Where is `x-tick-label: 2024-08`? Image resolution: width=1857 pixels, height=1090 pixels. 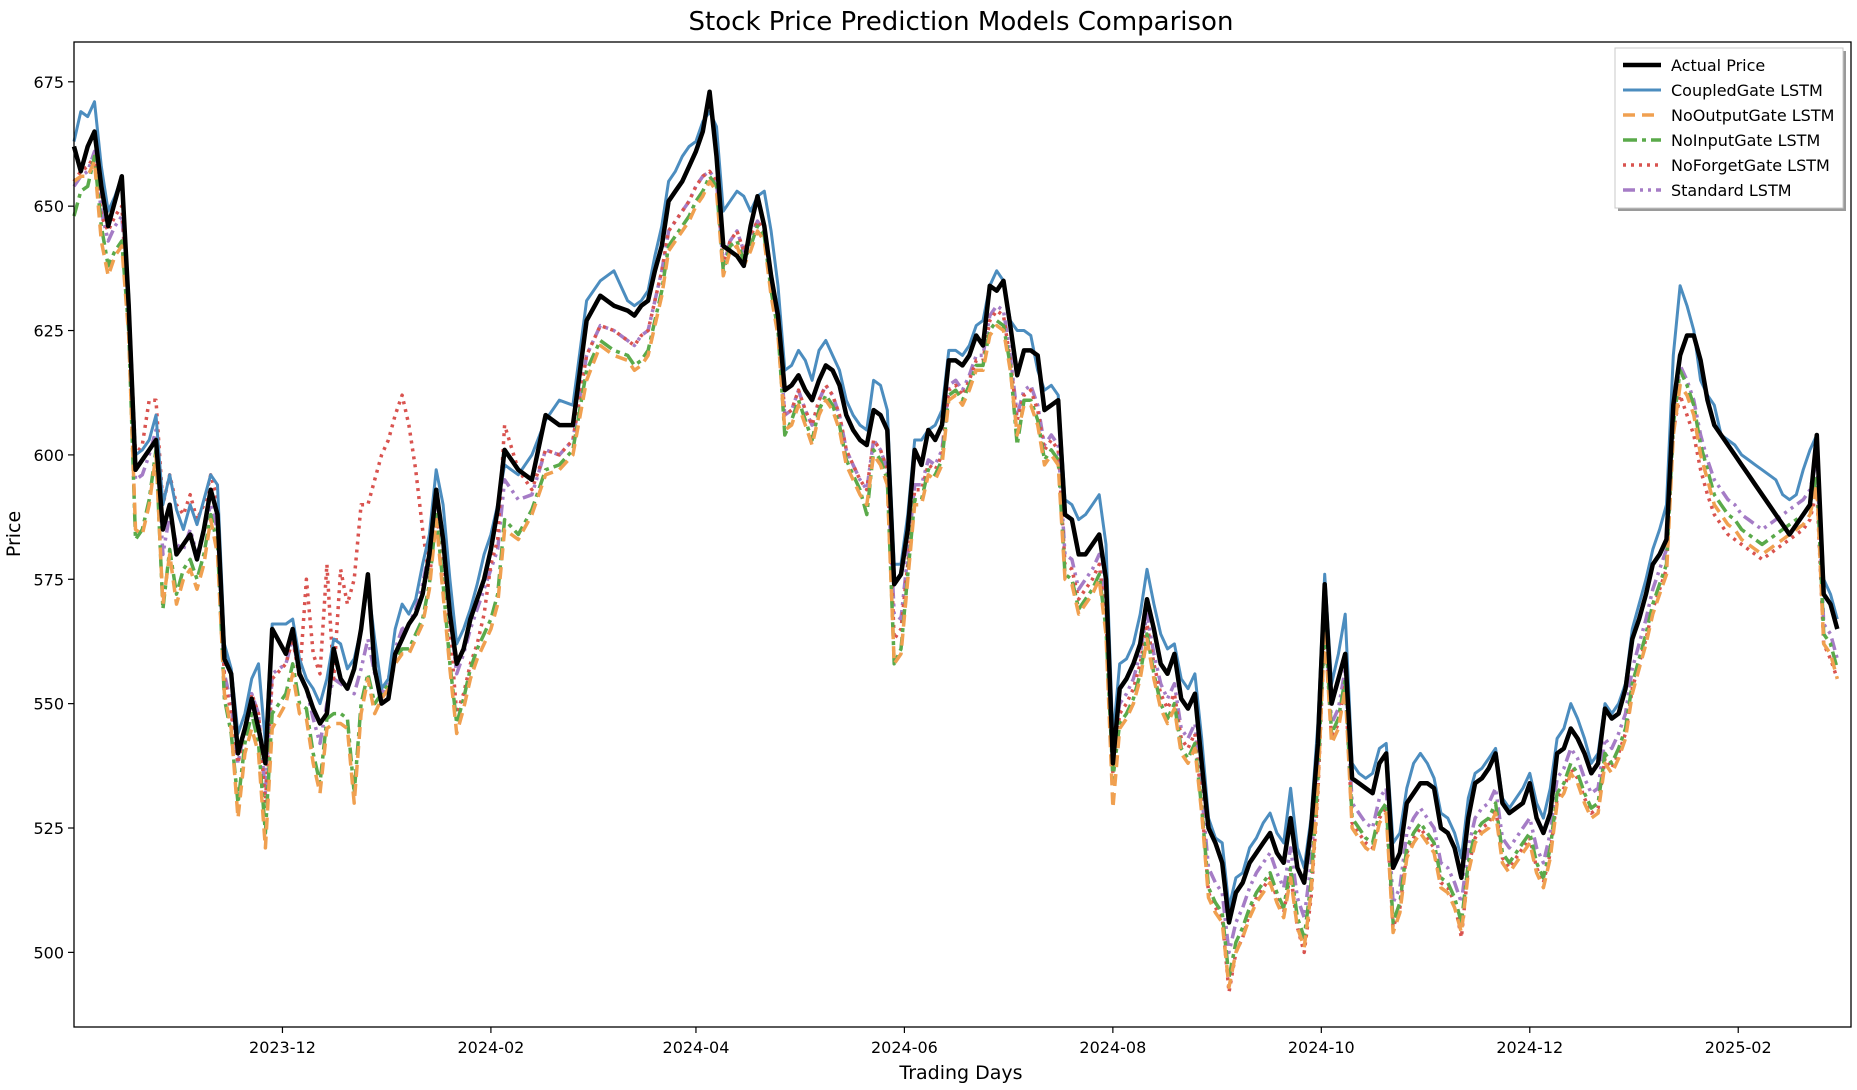
x-tick-label: 2024-08 is located at coordinates (1112, 1047).